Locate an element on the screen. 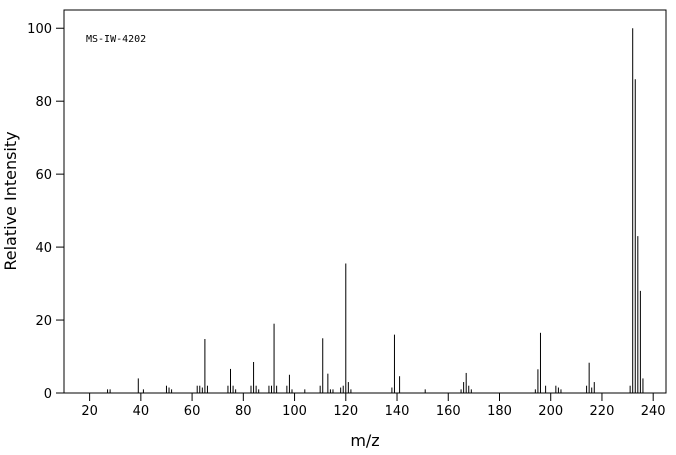 The image size is (676, 455). x-tick-label: 60 is located at coordinates (192, 411).